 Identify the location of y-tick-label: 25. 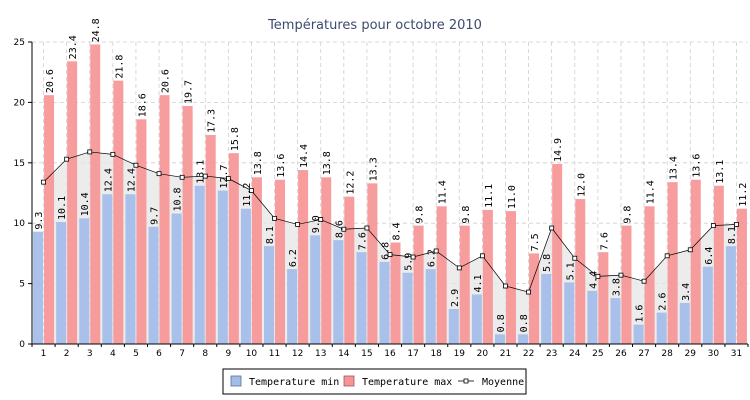
(19, 43).